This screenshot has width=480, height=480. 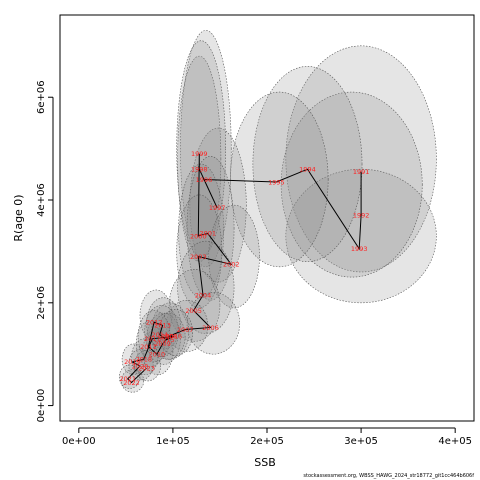 What do you see at coordinates (45, 251) in the screenshot?
I see `y-axis: 0e+00 2e+06 4e+06 6e+06` at bounding box center [45, 251].